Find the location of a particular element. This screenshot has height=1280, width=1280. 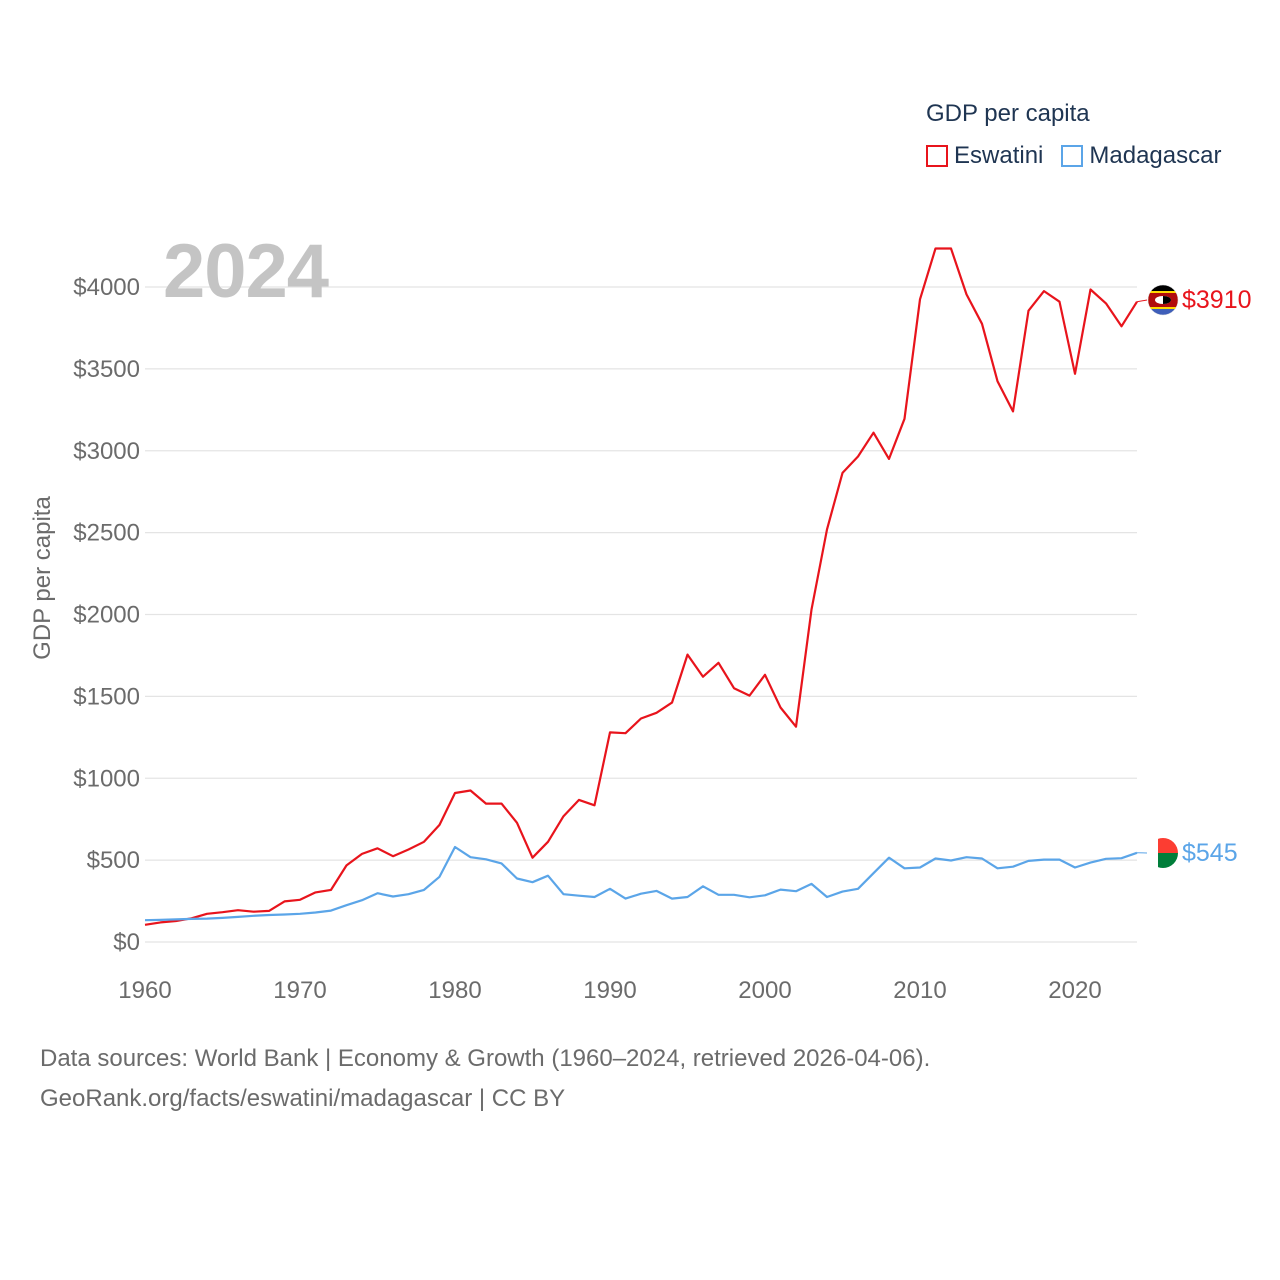

end-label-madagascar: $545 is located at coordinates (1210, 853).